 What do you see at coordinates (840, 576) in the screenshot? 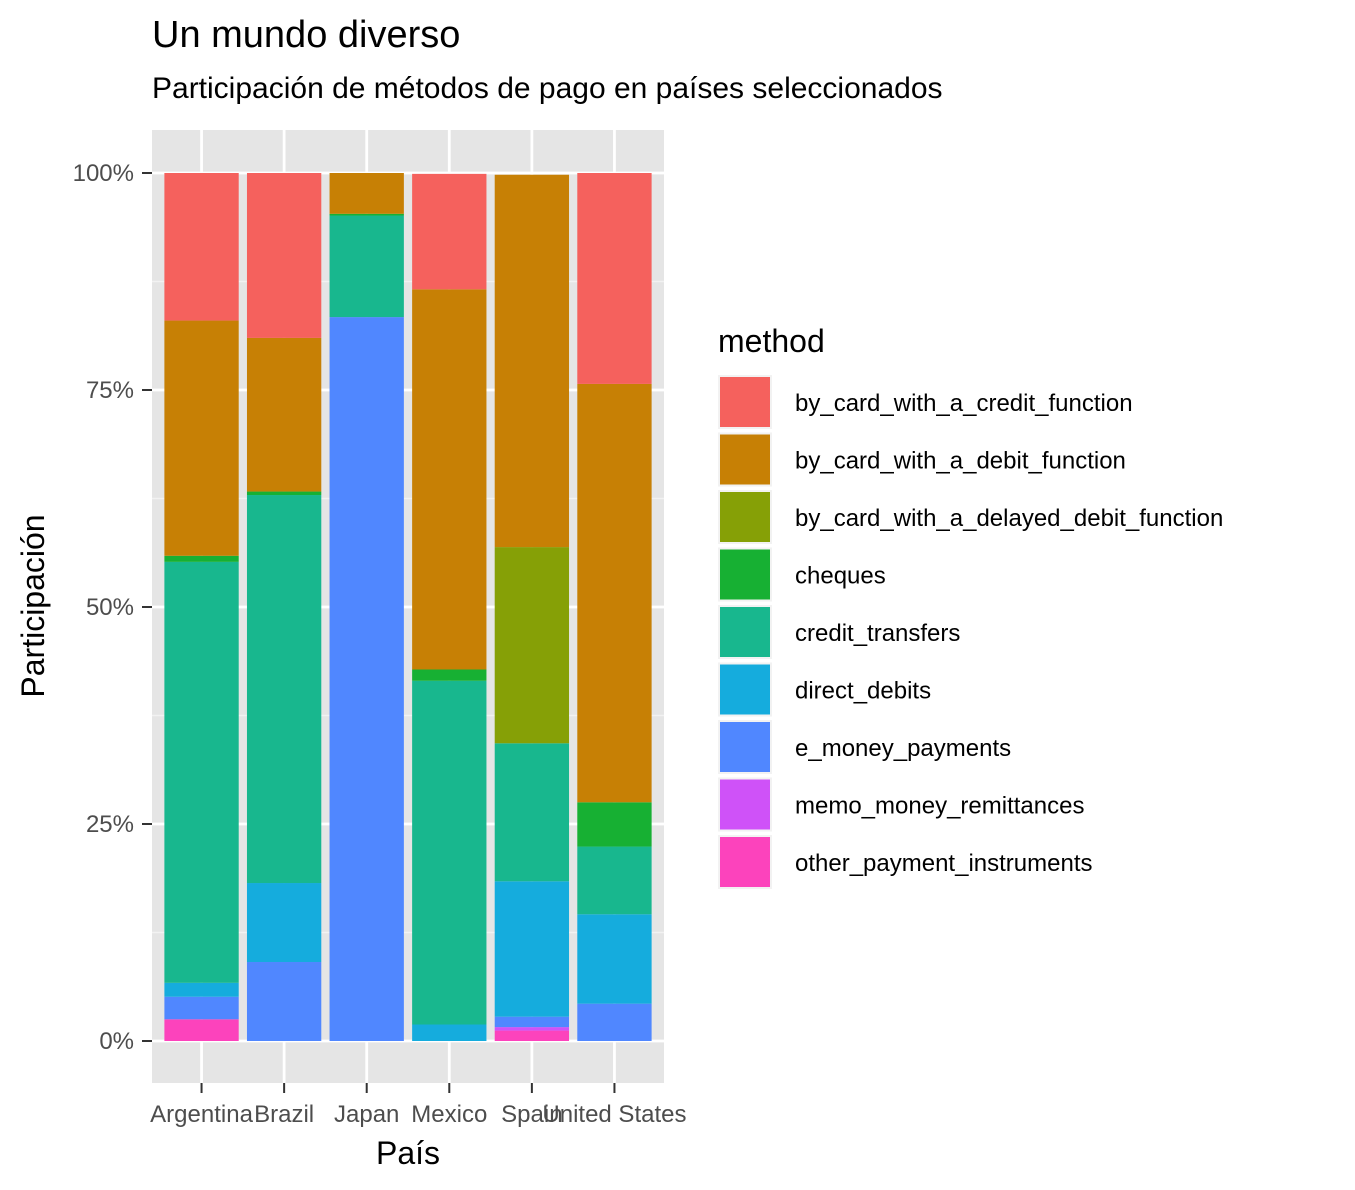
I see `legend-label: cheques` at bounding box center [840, 576].